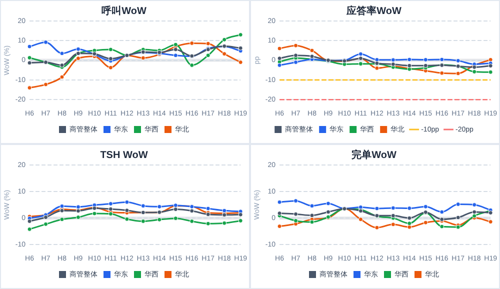 Image resolution: width=500 pixels, height=289 pixels. What do you see at coordinates (374, 154) in the screenshot?
I see `chart-title: 完单WoW` at bounding box center [374, 154].